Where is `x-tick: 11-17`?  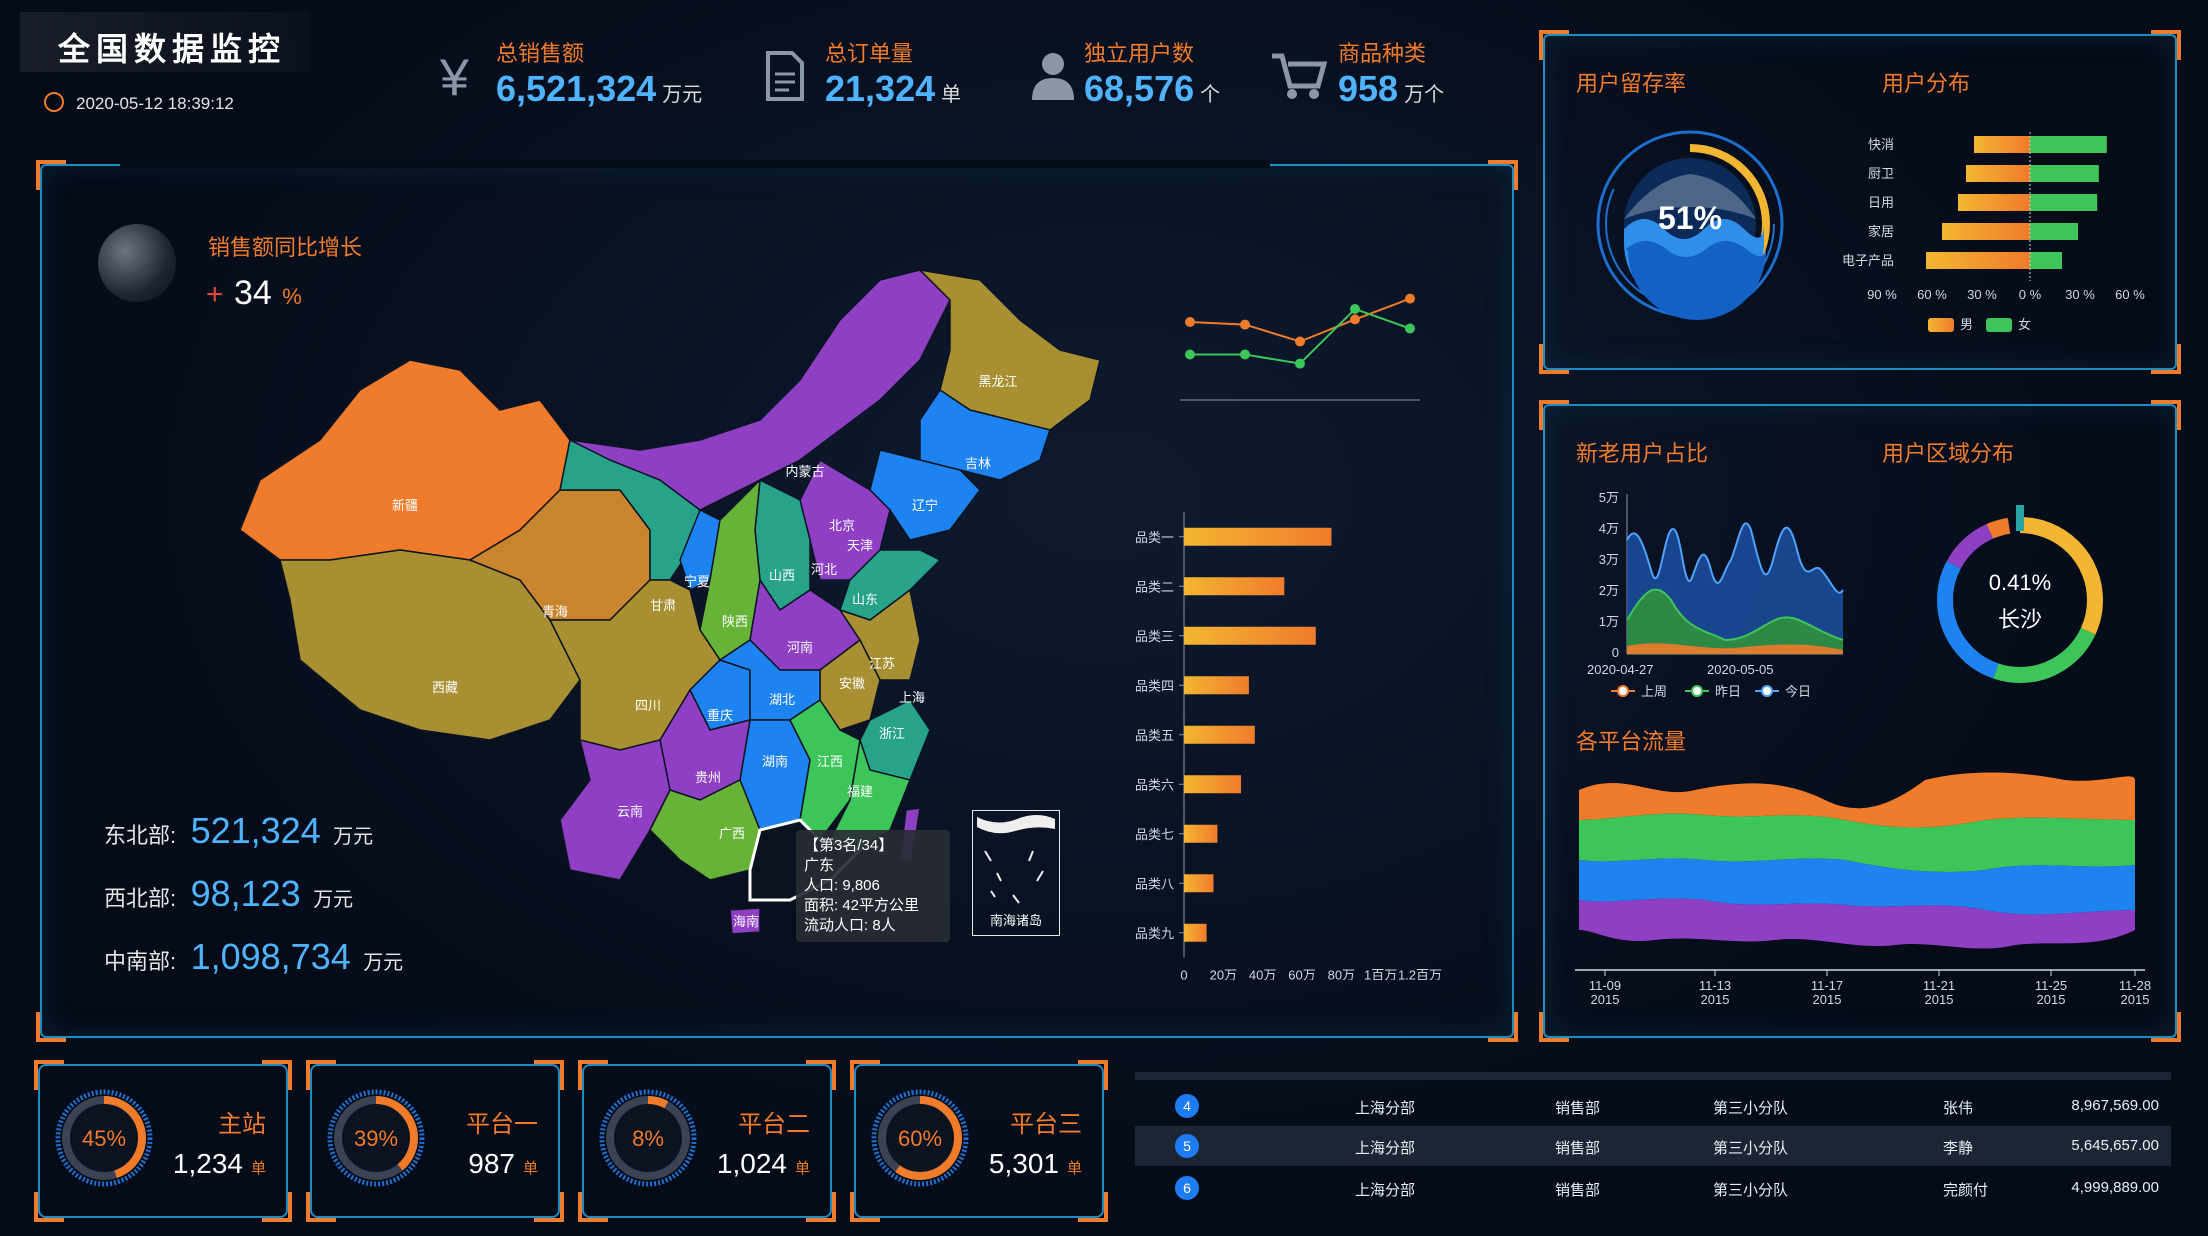
x-tick: 11-17 is located at coordinates (1827, 985).